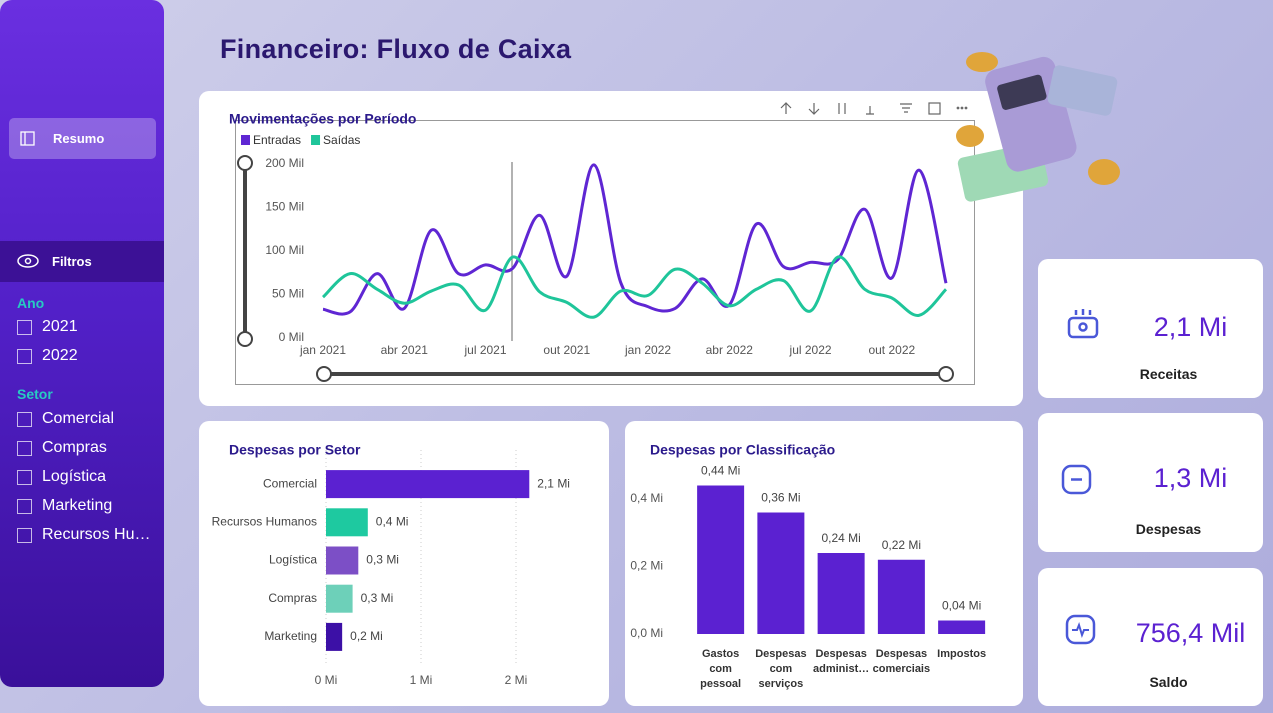 The height and width of the screenshot is (713, 1273). What do you see at coordinates (31, 303) in the screenshot?
I see `filter-label: Ano` at bounding box center [31, 303].